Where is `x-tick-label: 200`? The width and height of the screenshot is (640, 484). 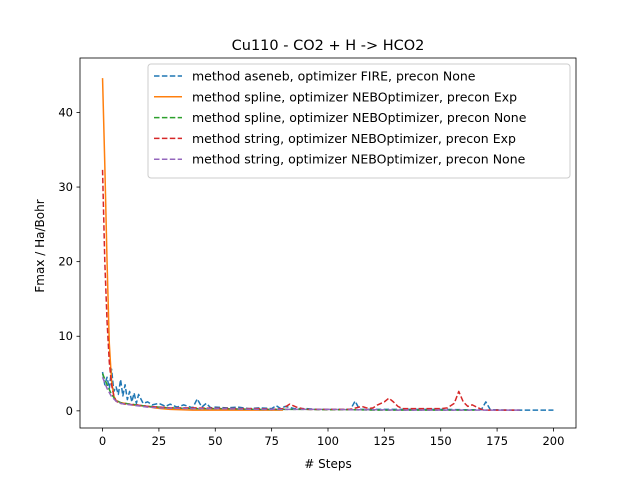
x-tick-label: 200 is located at coordinates (553, 441).